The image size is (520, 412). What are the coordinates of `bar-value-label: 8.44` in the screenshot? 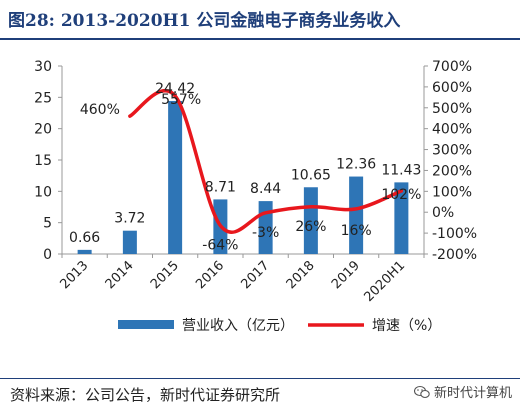 It's located at (265, 189).